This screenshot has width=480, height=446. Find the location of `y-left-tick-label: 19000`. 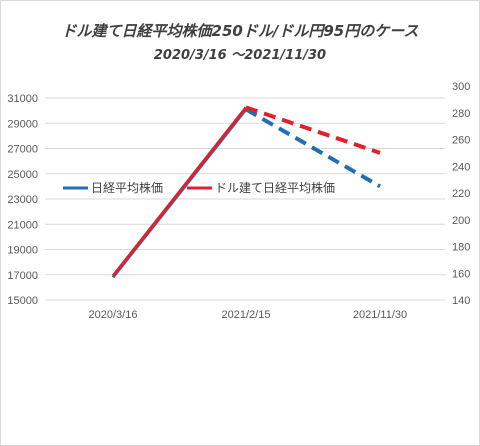

y-left-tick-label: 19000 is located at coordinates (22, 251).